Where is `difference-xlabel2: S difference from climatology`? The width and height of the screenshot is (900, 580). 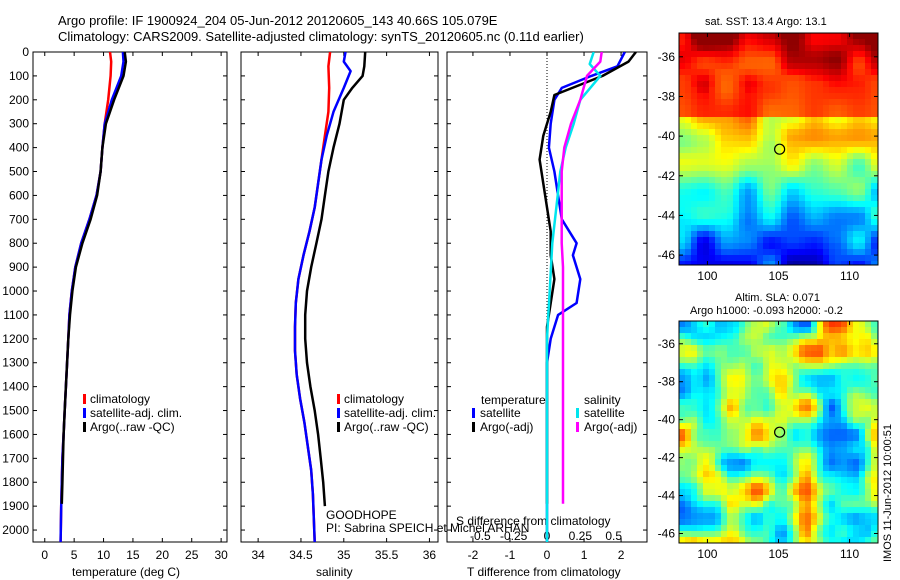
difference-xlabel2: S difference from climatology is located at coordinates (533, 521).